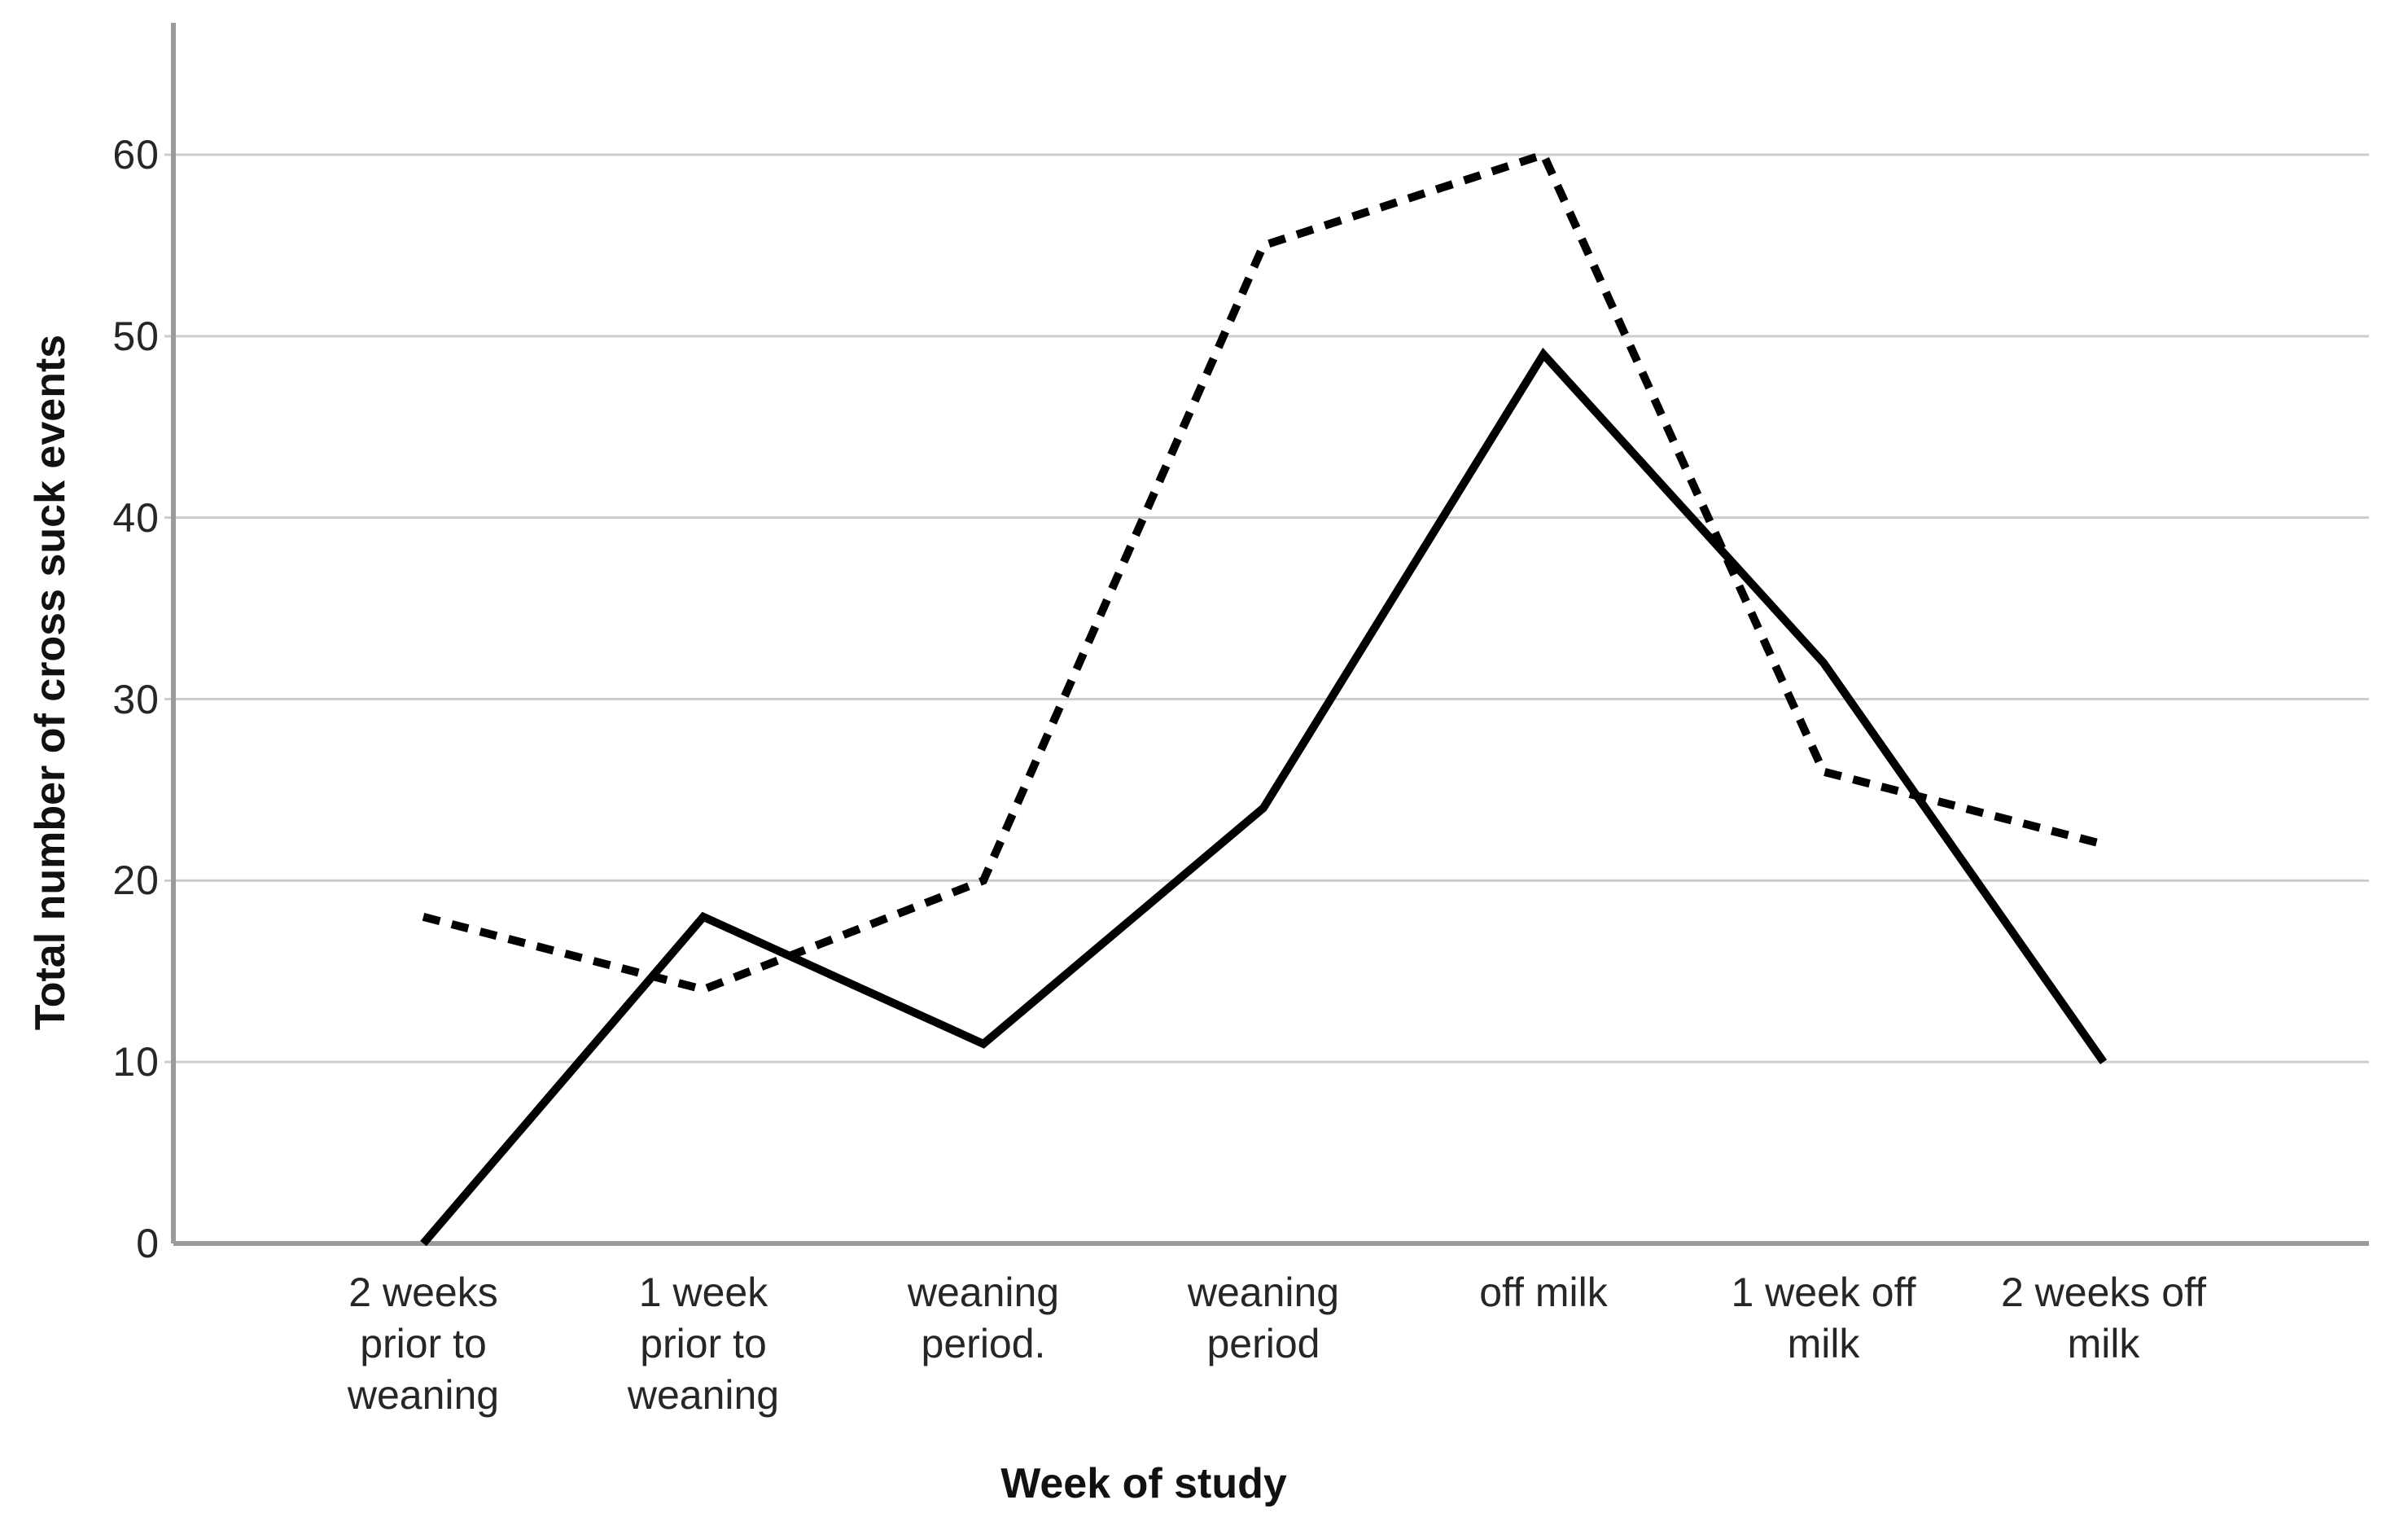 The height and width of the screenshot is (1535, 2408). I want to click on y-tick-label: 0, so click(148, 1243).